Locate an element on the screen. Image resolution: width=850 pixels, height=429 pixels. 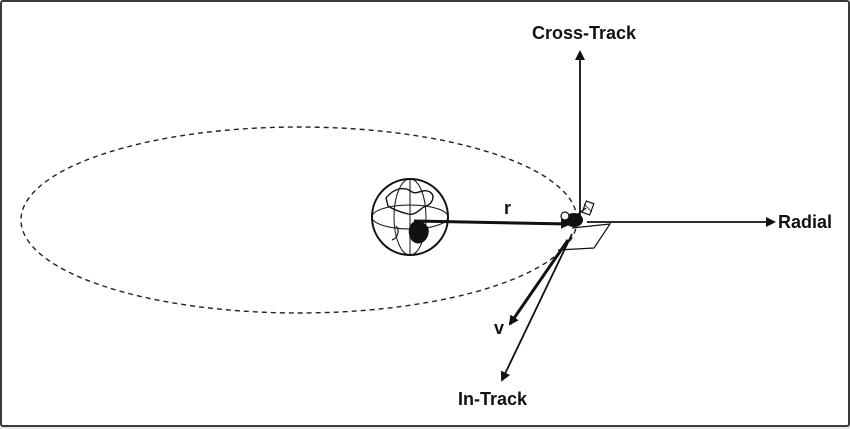
cross-track-axis-label: Cross-Track is located at coordinates (584, 33).